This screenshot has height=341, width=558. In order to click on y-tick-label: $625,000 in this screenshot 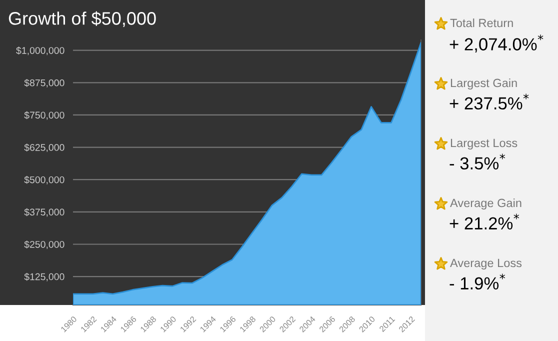, I will do `click(44, 148)`.